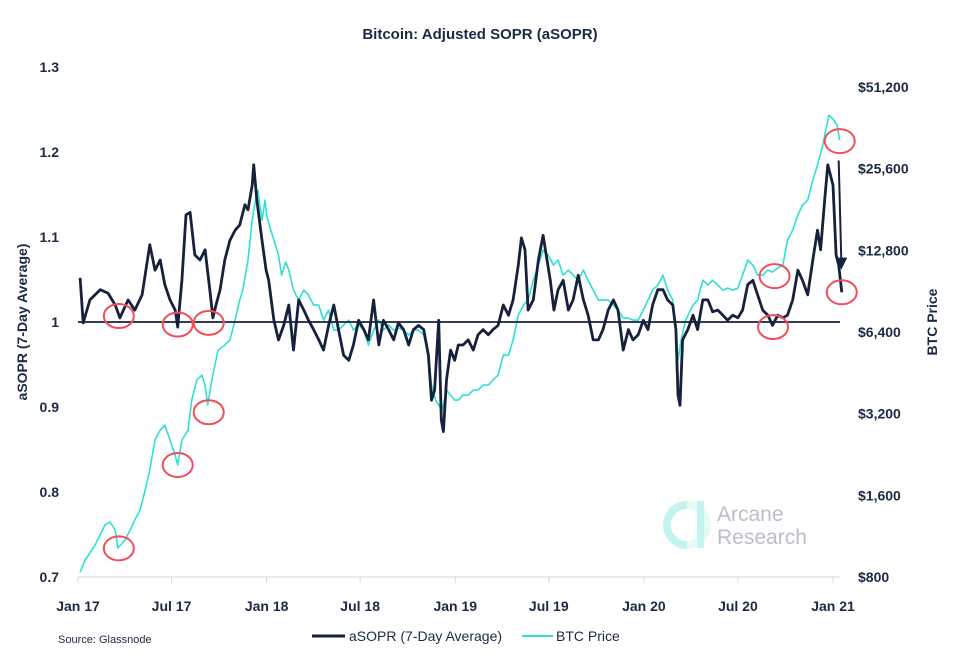  I want to click on arcane-research-watermark: Arcane Research, so click(735, 525).